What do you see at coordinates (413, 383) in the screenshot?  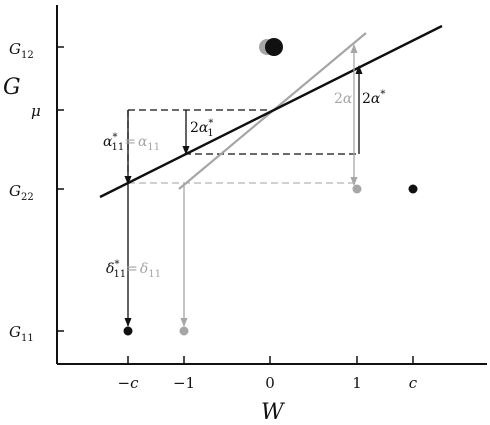 I see `x-tick-label-c: c` at bounding box center [413, 383].